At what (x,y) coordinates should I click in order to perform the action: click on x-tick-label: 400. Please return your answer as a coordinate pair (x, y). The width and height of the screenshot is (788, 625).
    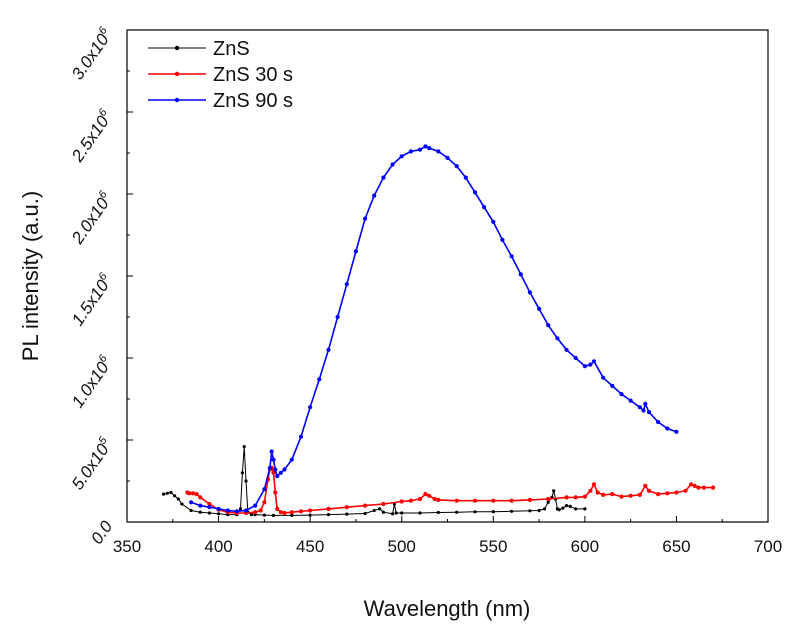
    Looking at the image, I should click on (218, 546).